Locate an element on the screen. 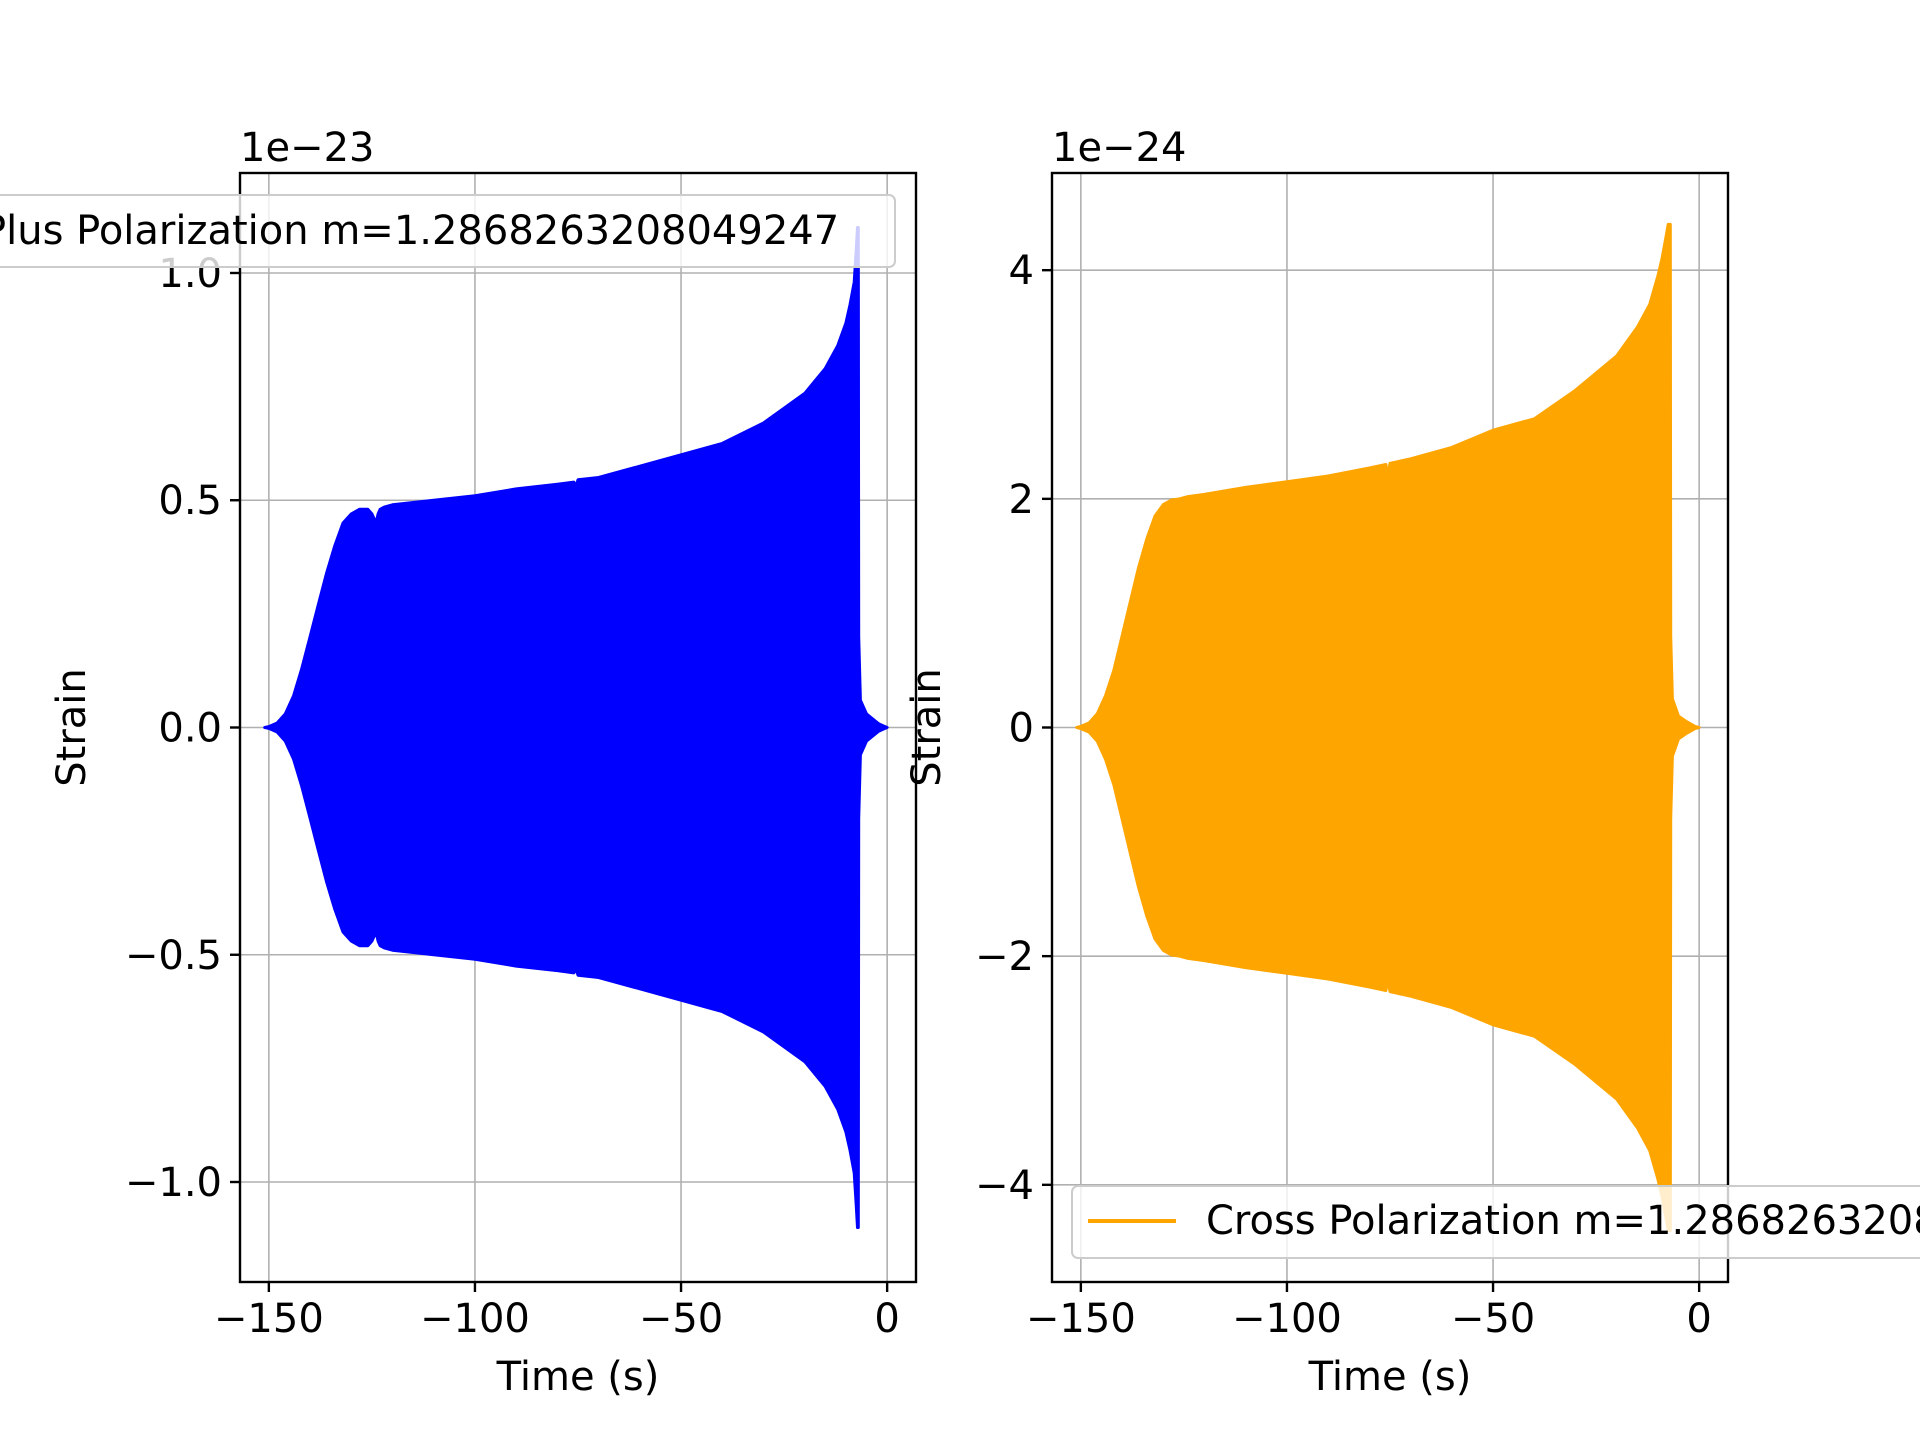  y-tick-label: 2 is located at coordinates (1021, 500).